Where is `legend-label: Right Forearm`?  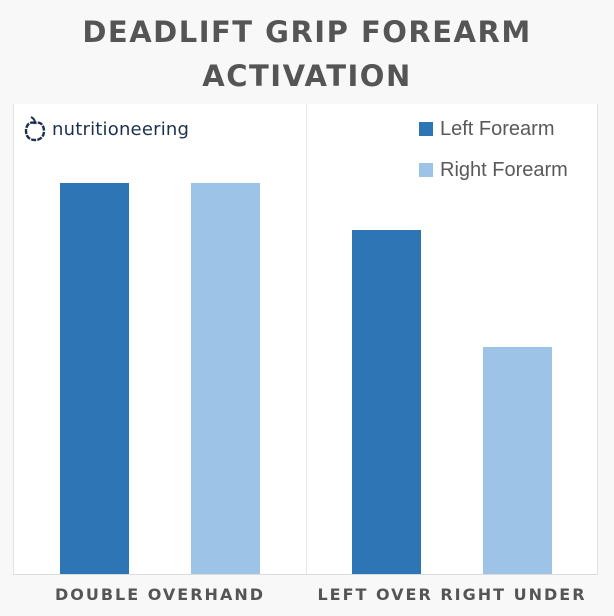 legend-label: Right Forearm is located at coordinates (504, 169).